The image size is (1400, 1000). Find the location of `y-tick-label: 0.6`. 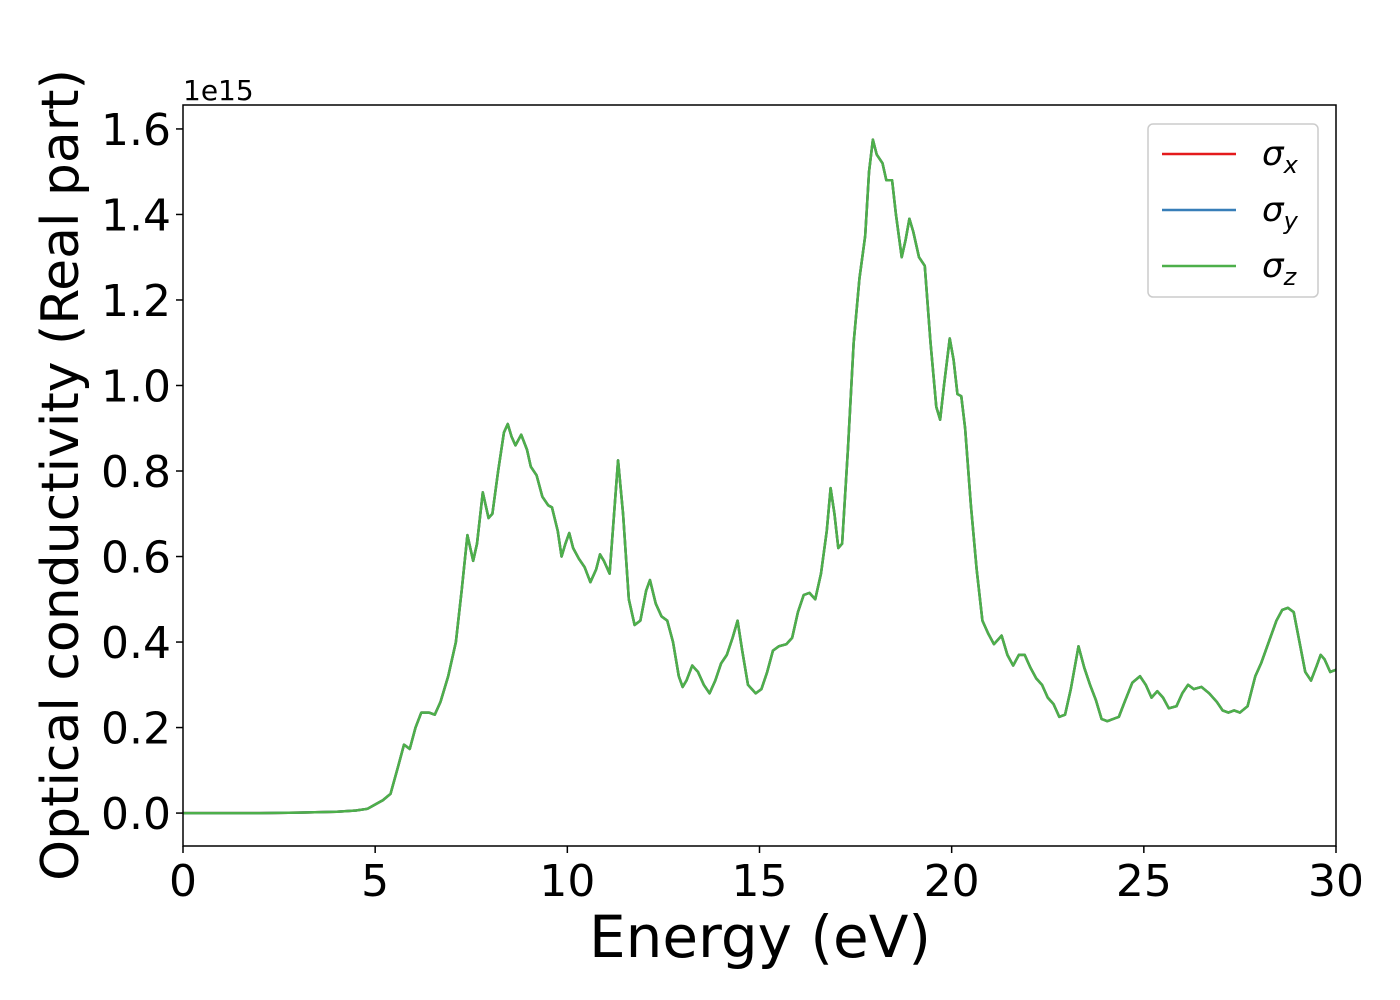

y-tick-label: 0.6 is located at coordinates (136, 558).